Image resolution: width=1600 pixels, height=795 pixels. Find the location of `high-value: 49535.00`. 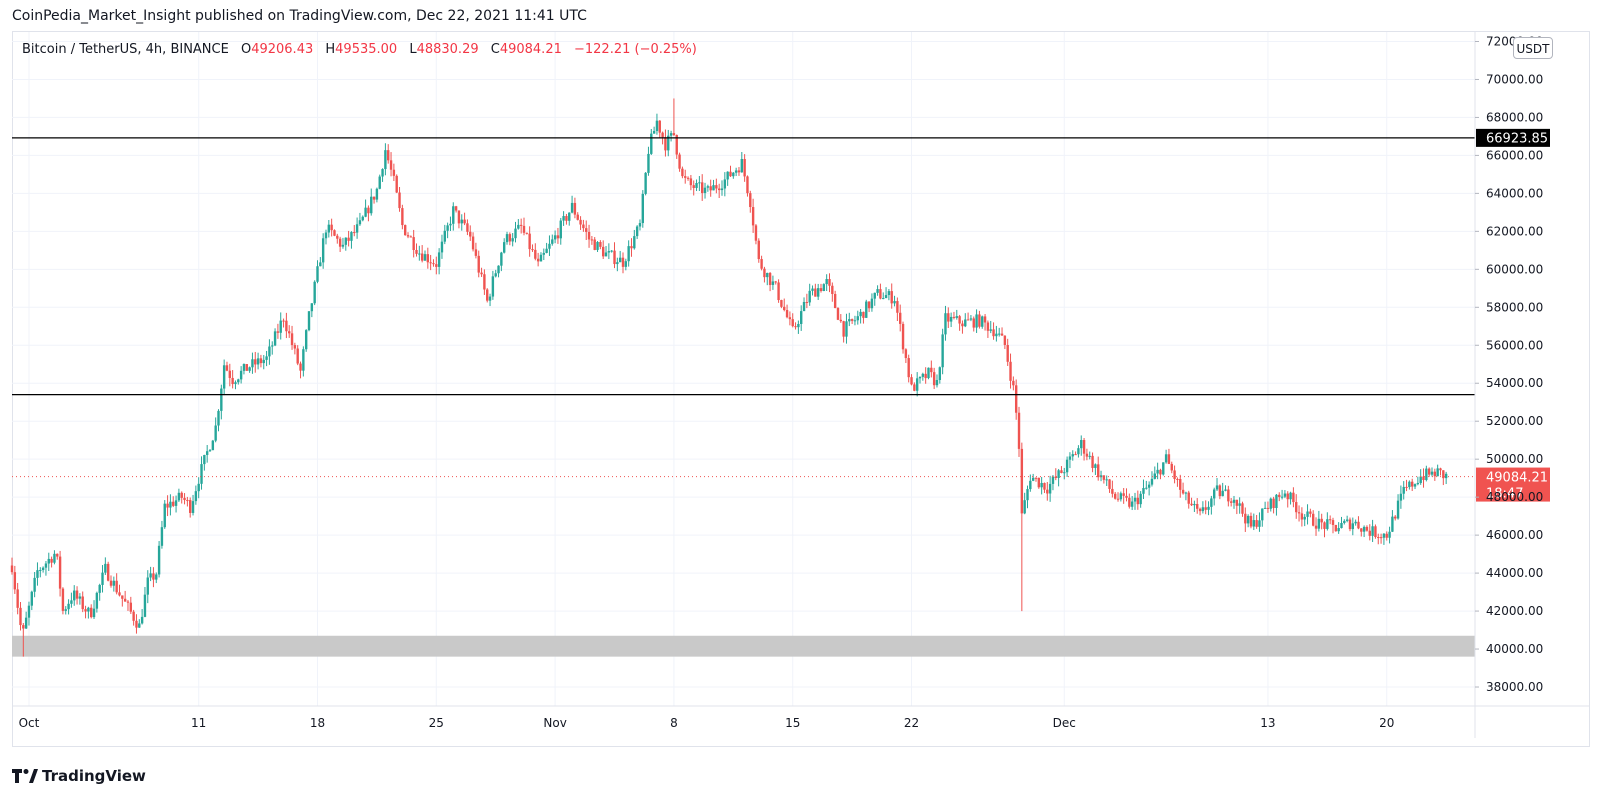

high-value: 49535.00 is located at coordinates (366, 49).